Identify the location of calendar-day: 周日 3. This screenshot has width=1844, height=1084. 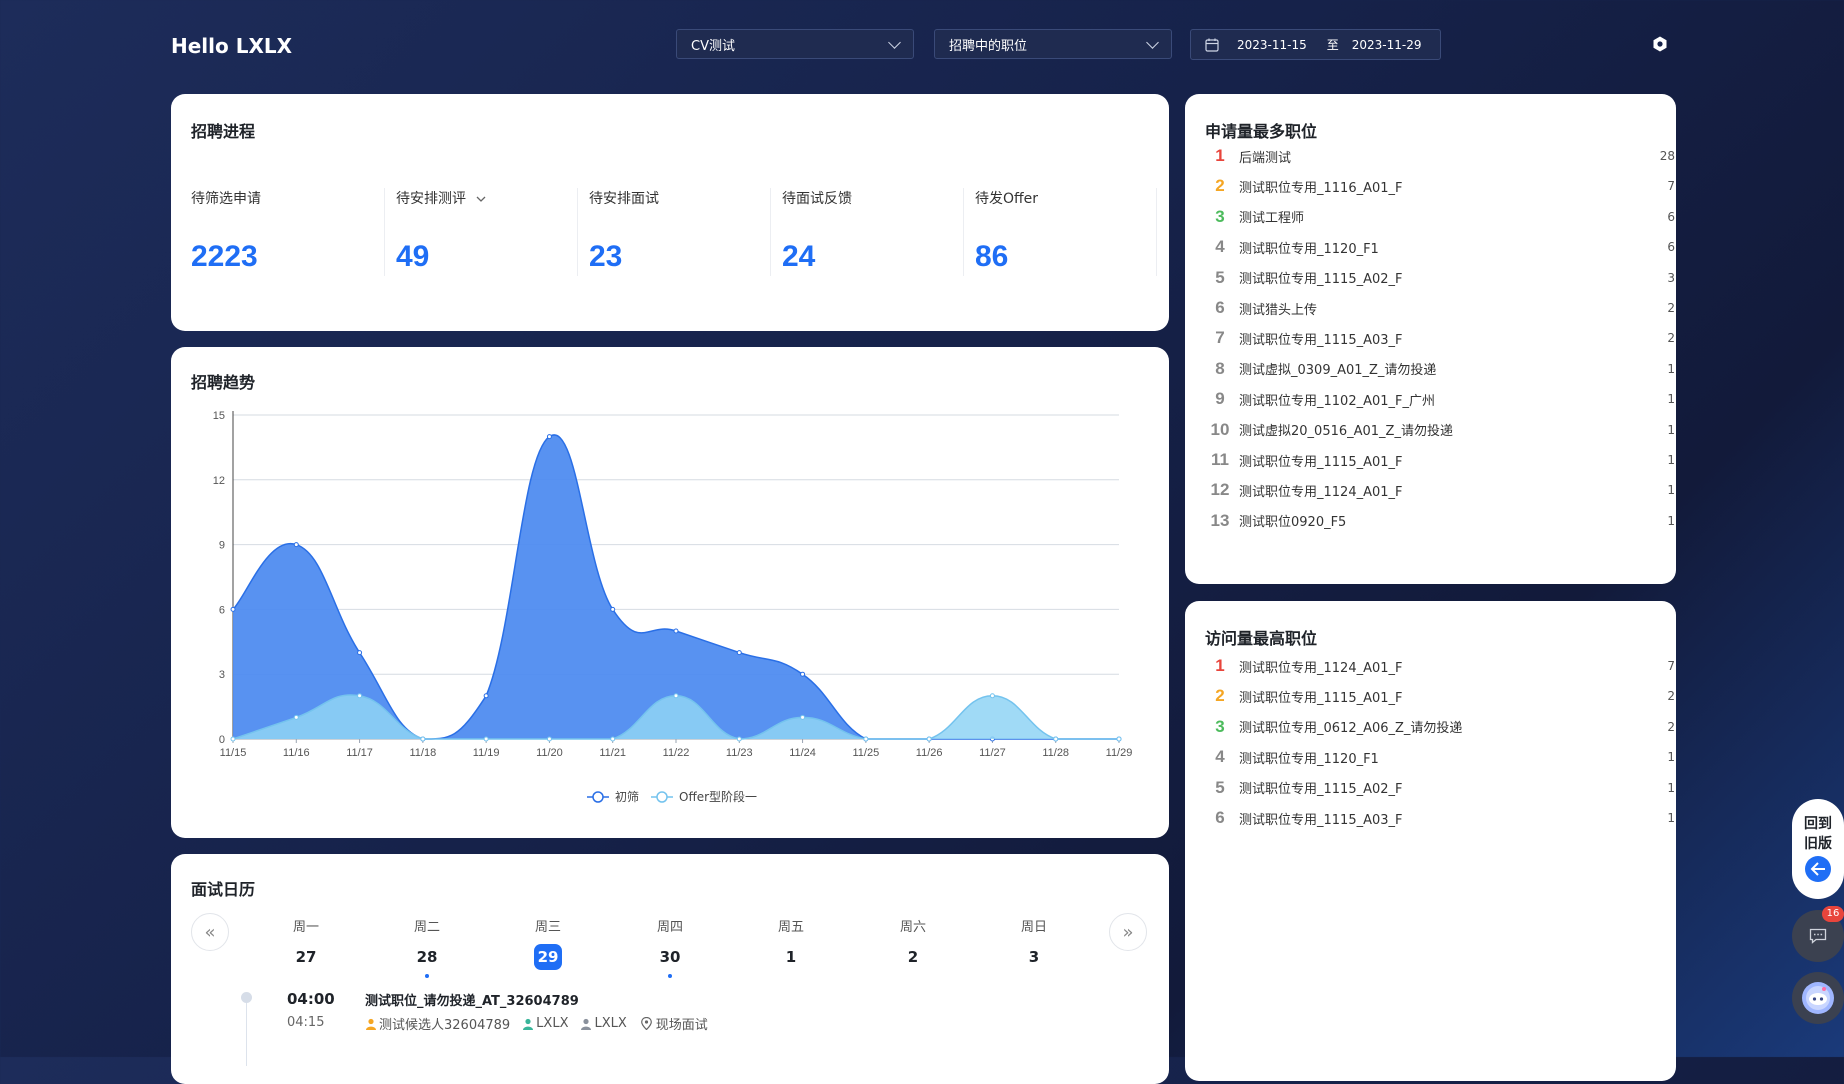
(1034, 943).